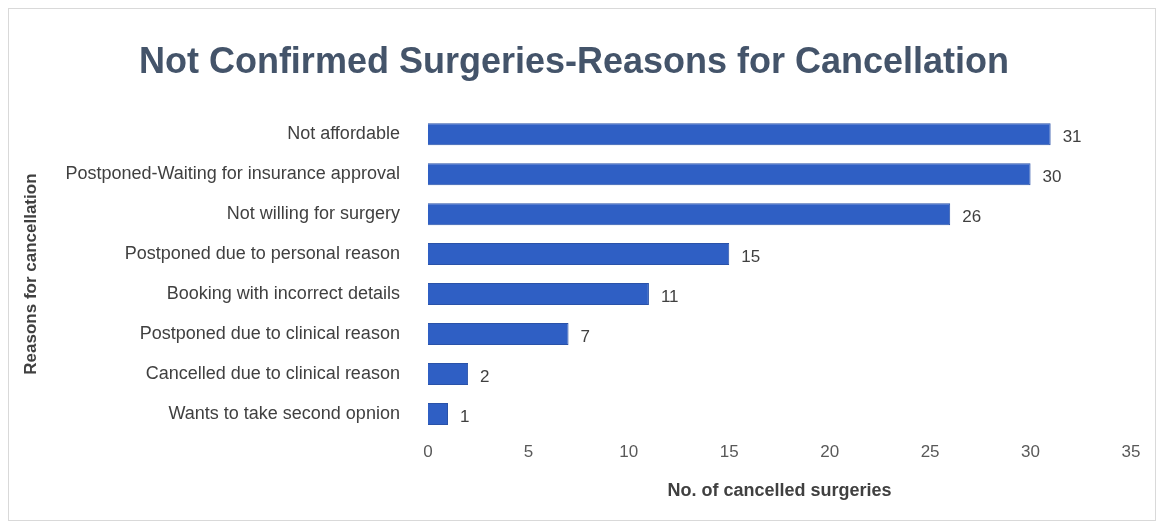  I want to click on y-tick-label: Postponed due to personal reason, so click(262, 253).